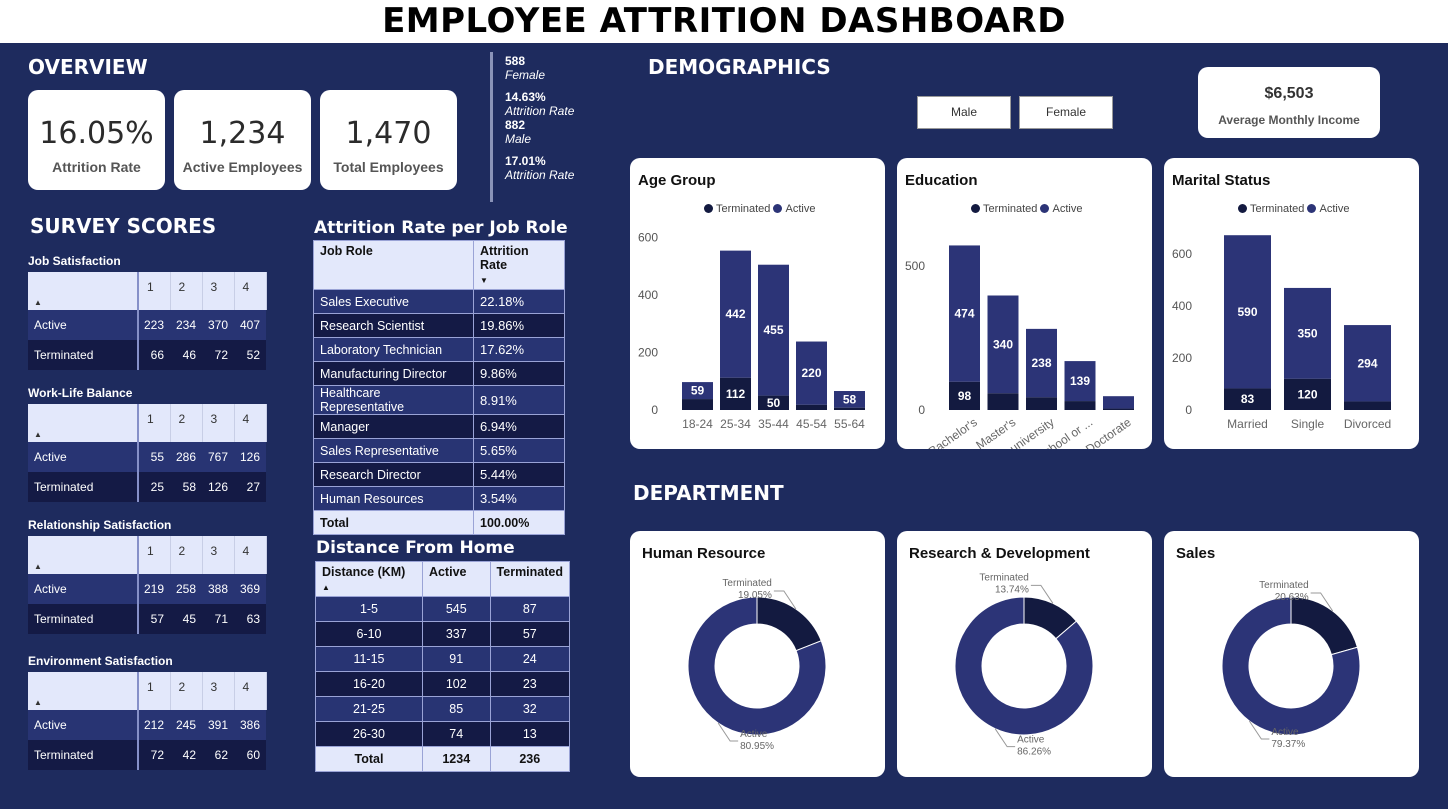 This screenshot has height=809, width=1448. I want to click on chart-title: Research & Development, so click(999, 553).